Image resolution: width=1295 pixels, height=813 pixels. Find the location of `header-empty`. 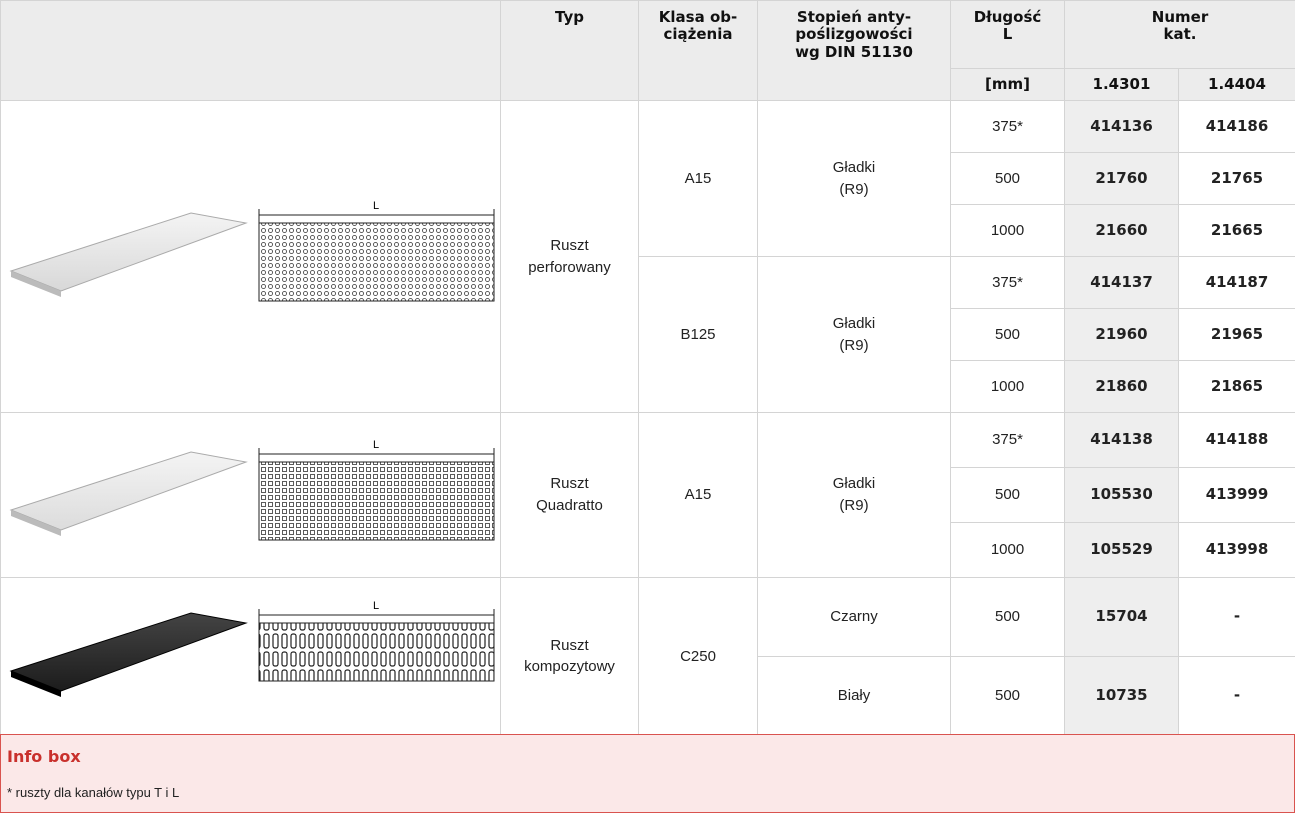

header-empty is located at coordinates (251, 51).